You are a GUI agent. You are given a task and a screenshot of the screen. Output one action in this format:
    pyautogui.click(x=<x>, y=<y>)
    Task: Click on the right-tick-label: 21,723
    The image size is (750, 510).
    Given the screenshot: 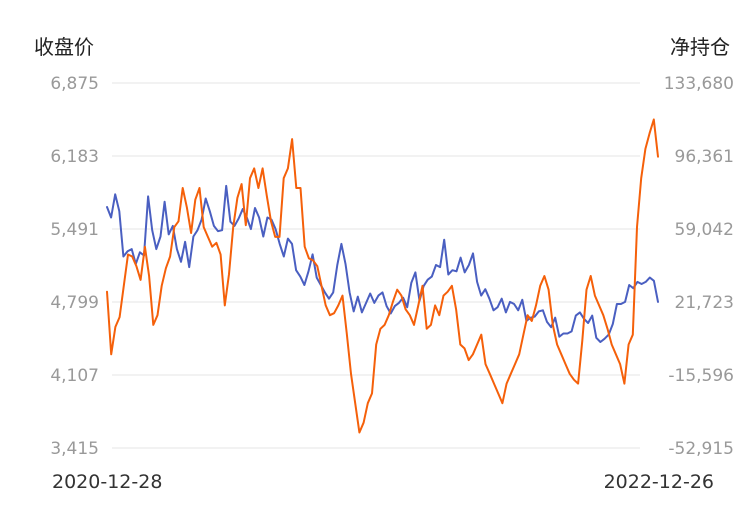 What is the action you would take?
    pyautogui.click(x=704, y=303)
    